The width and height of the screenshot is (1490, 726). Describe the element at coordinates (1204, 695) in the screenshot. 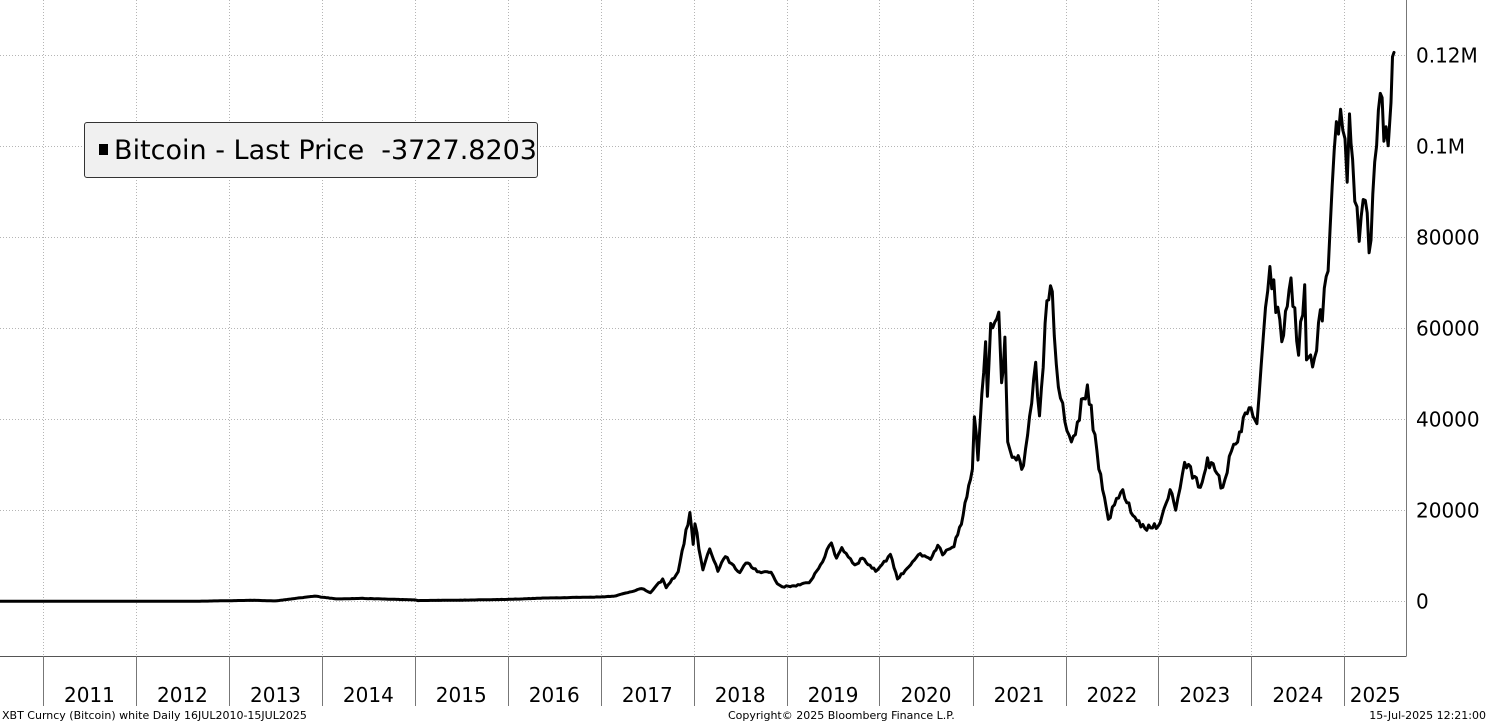

I see `x-year-label: 2023` at that location.